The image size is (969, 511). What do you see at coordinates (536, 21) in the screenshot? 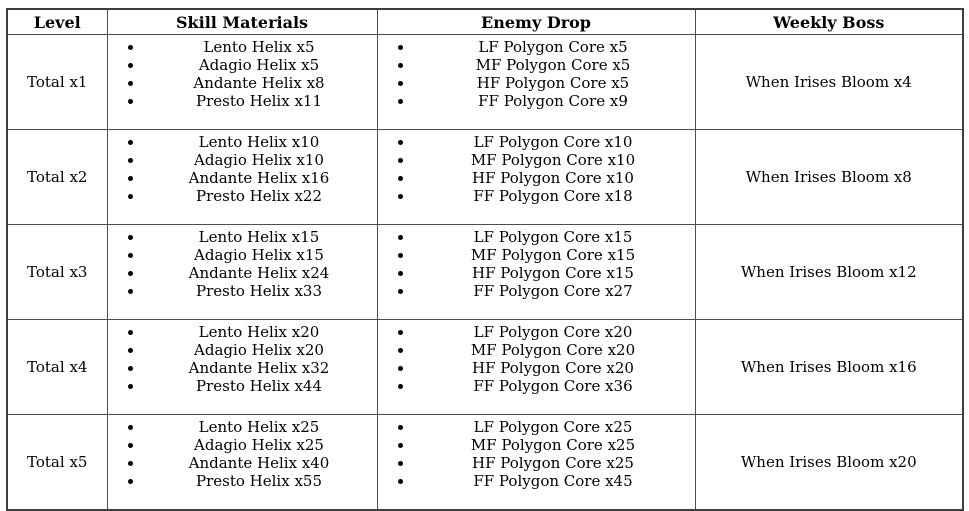
I see `header-enemy-drop: Enemy Drop` at bounding box center [536, 21].